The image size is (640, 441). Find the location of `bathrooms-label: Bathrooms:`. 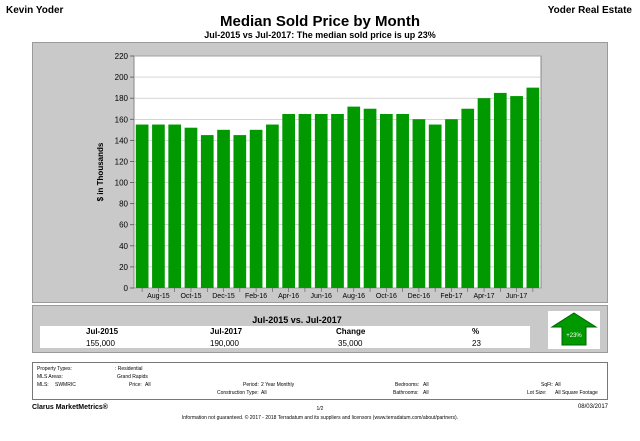

bathrooms-label: Bathrooms: is located at coordinates (406, 393).